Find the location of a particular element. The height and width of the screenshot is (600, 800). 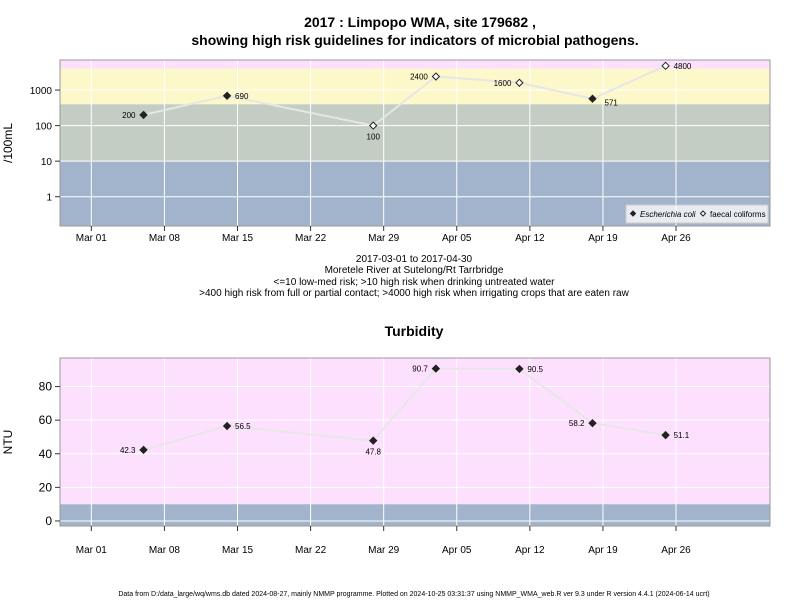

data-label-5: 571 is located at coordinates (612, 103).